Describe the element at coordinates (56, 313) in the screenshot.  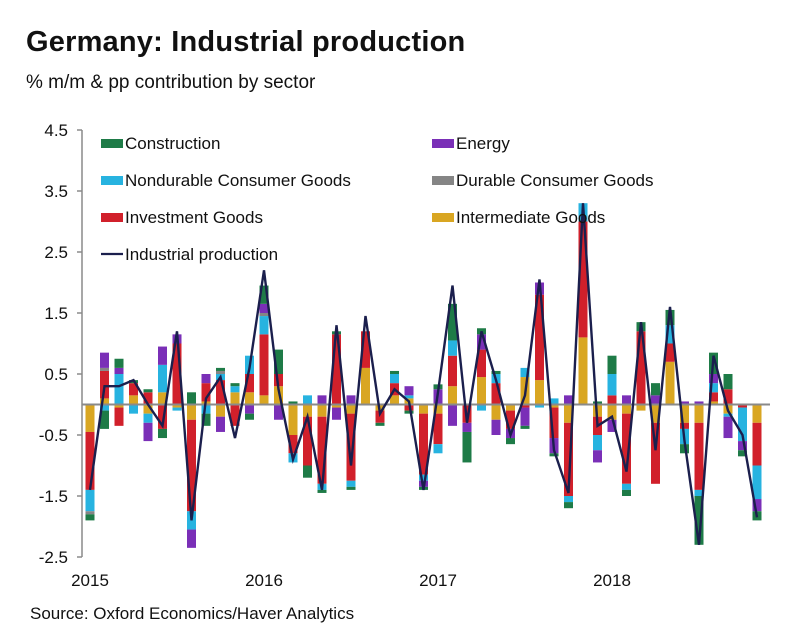
I see `y-tick-label: 1.5` at that location.